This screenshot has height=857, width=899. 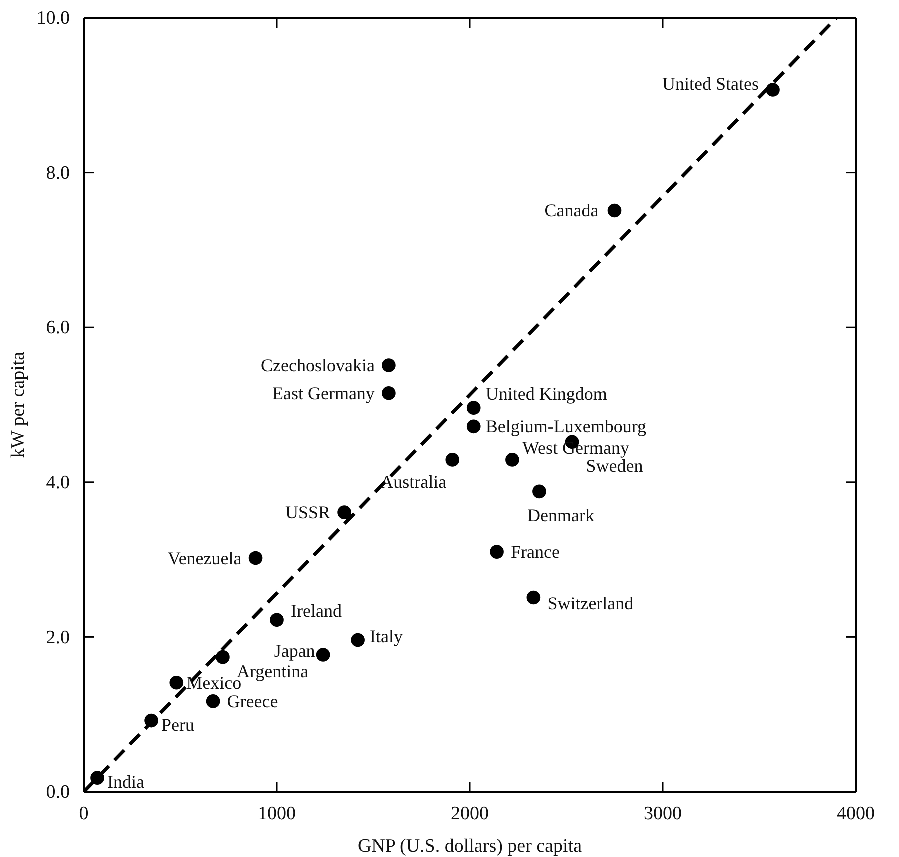 I want to click on annotation: Japan, so click(x=295, y=651).